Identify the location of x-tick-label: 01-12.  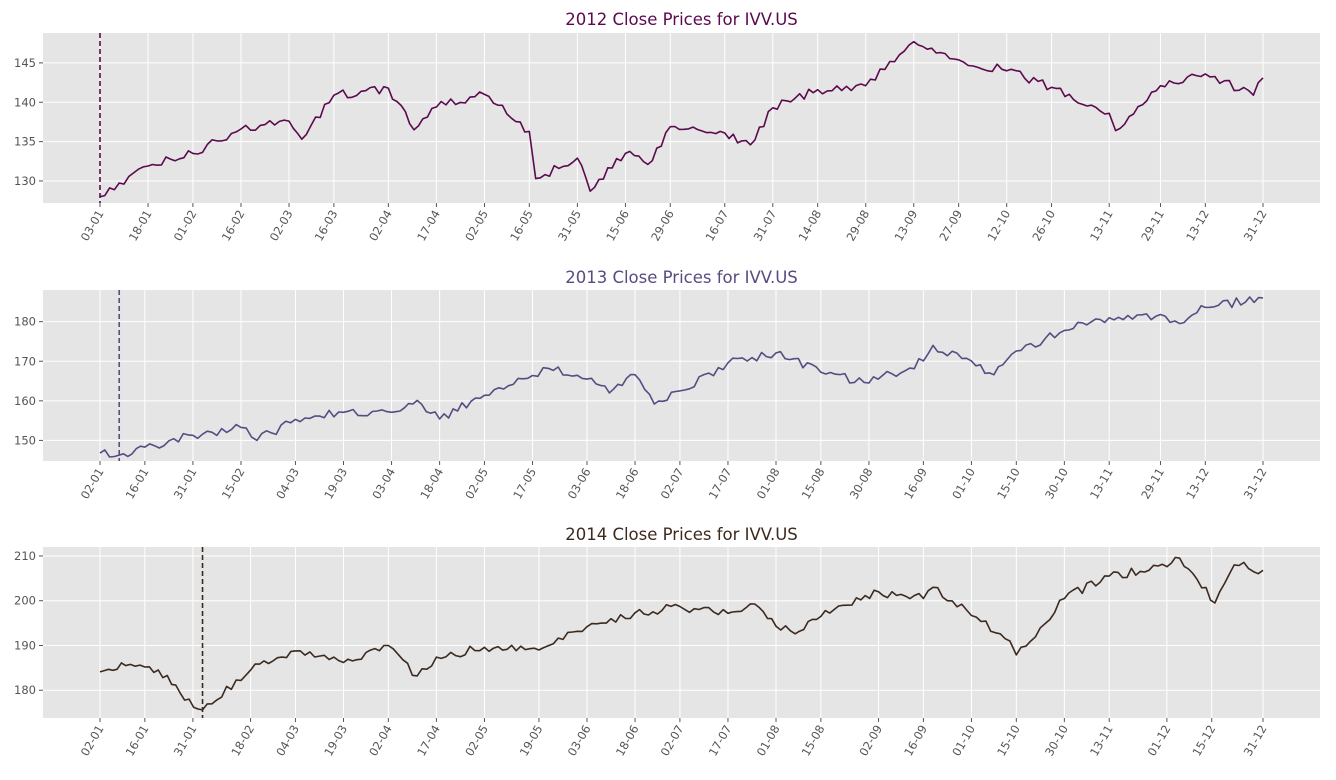
(1159, 741).